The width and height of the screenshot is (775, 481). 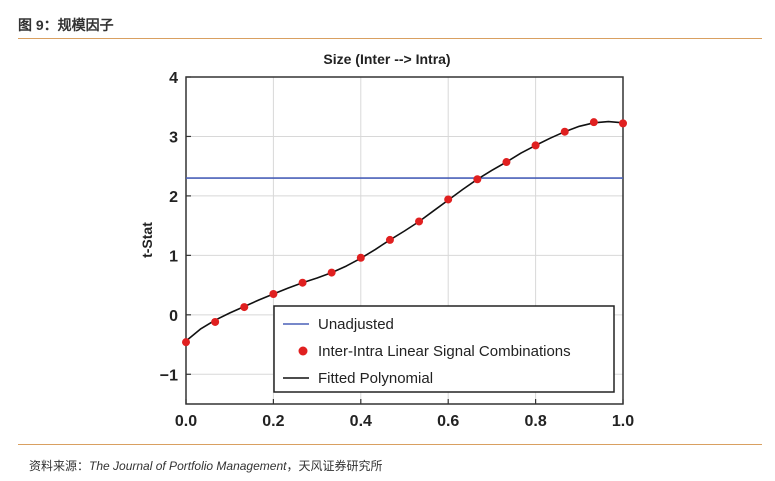 I want to click on y-tick-label: 4, so click(x=173, y=78).